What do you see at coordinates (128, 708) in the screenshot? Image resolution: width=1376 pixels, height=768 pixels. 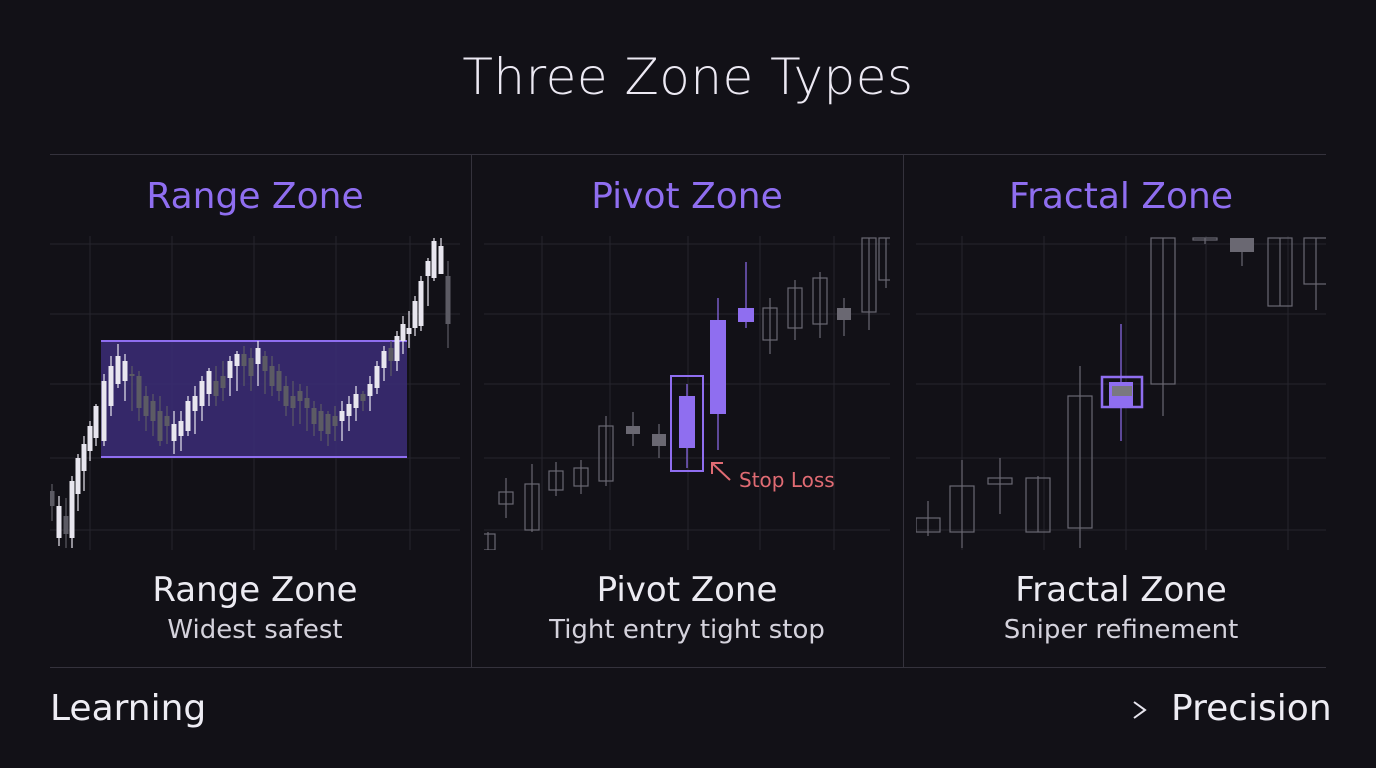 I see `learning-label: Learning` at bounding box center [128, 708].